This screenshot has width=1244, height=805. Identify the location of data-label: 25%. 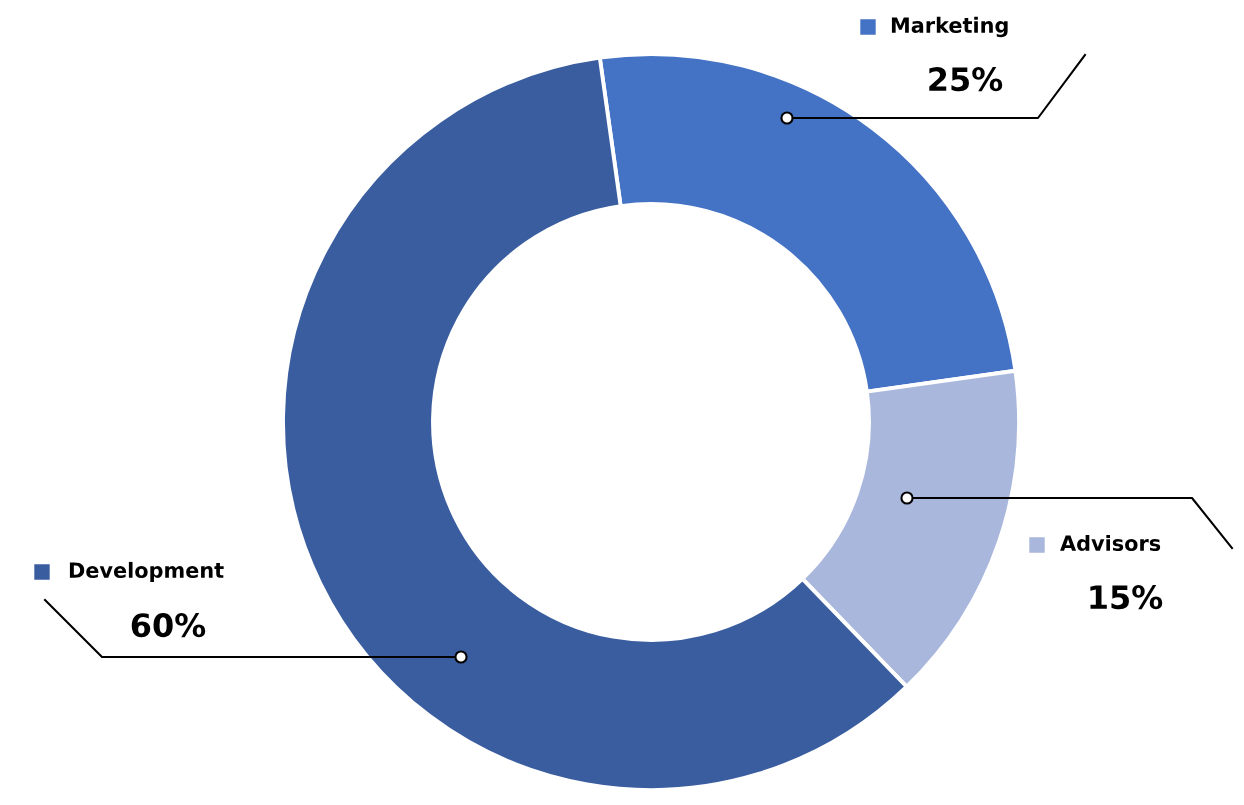
(966, 79).